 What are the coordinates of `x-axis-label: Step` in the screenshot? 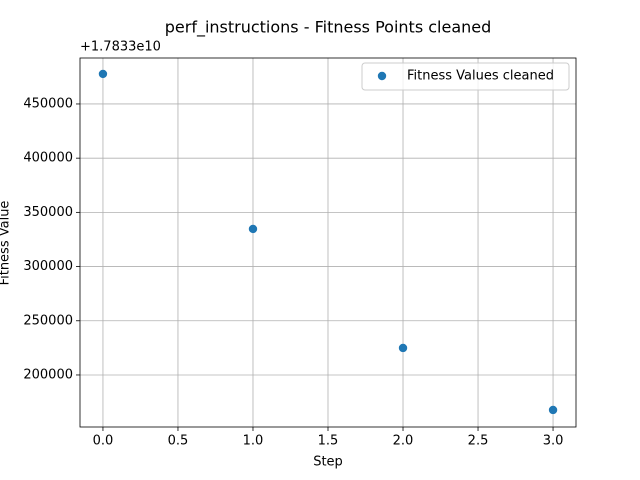 It's located at (328, 462).